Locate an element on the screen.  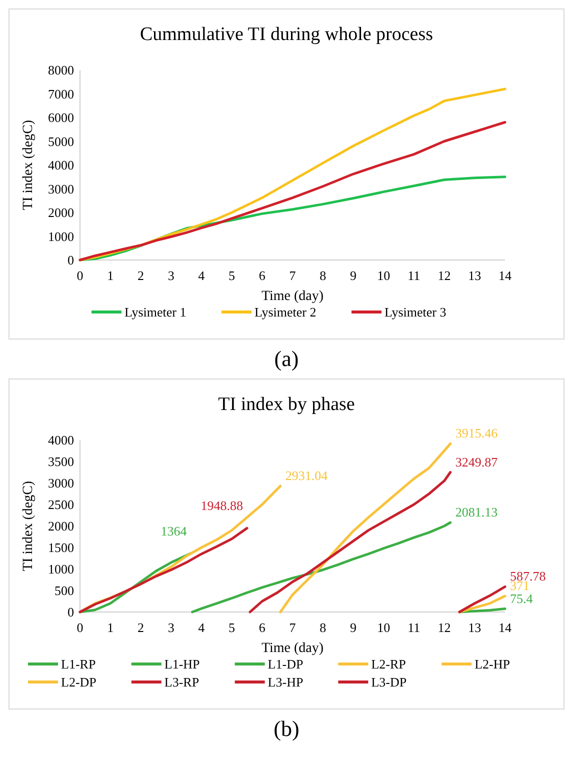
legend-label: L1-RP is located at coordinates (78, 664).